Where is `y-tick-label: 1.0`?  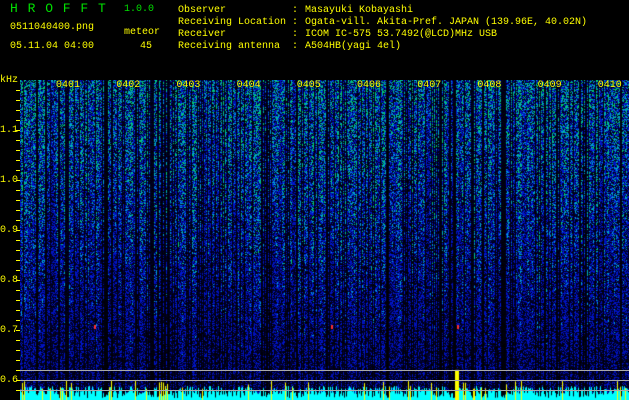 y-tick-label: 1.0 is located at coordinates (9, 180).